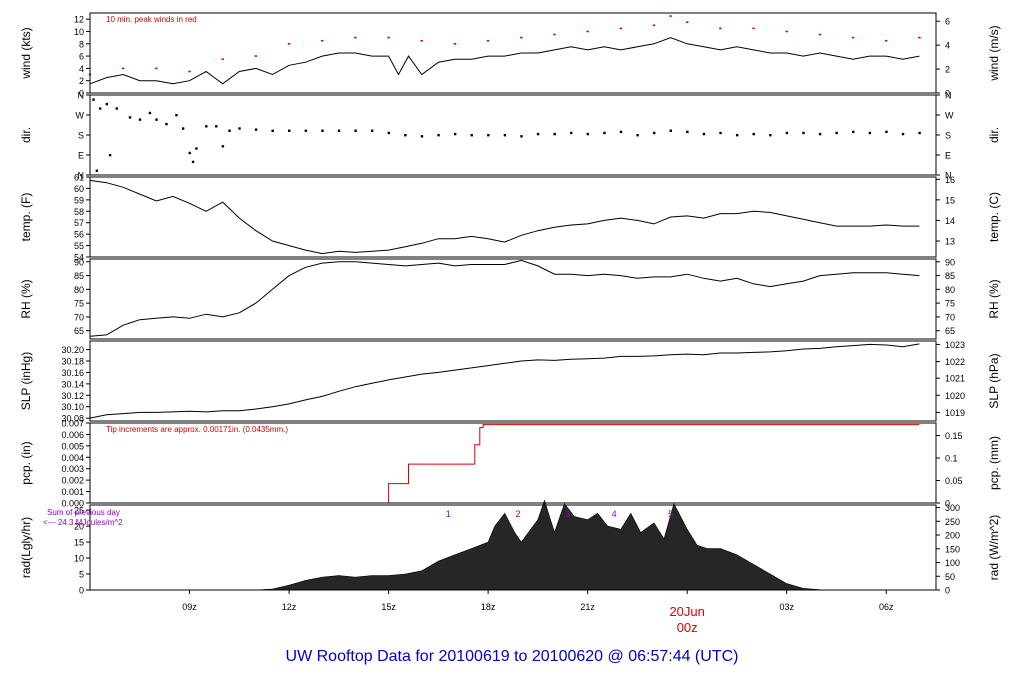 Image resolution: width=1024 pixels, height=700 pixels. I want to click on x-tick-label: 15z, so click(388, 607).